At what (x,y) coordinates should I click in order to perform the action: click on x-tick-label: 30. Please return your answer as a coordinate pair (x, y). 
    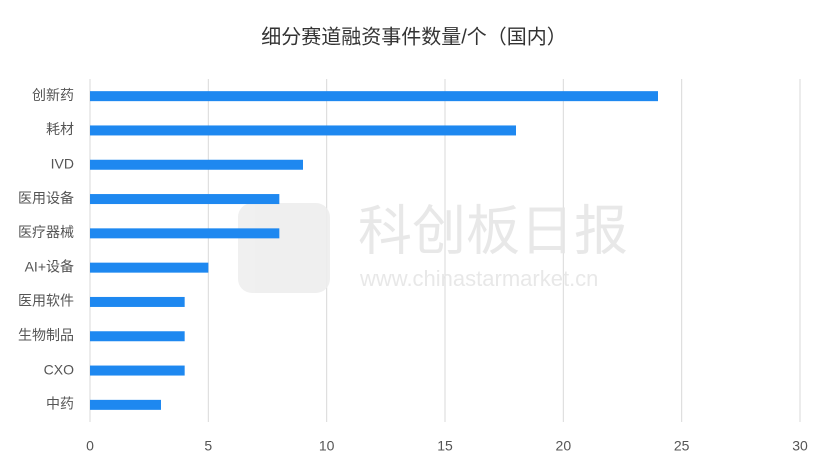
    Looking at the image, I should click on (800, 446).